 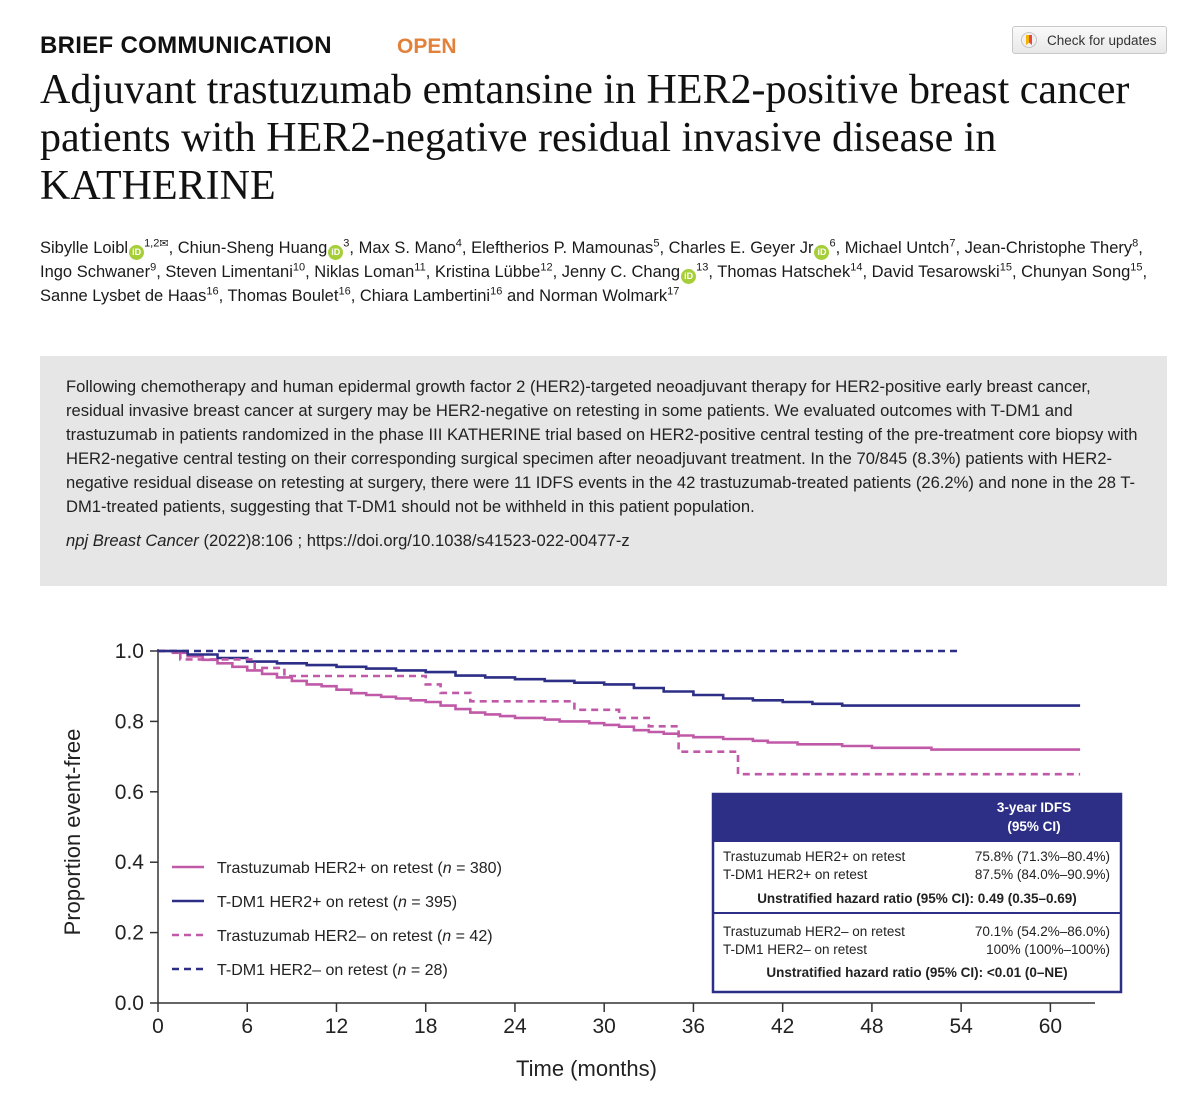 I want to click on y-tick-label: 0.4, so click(x=130, y=862).